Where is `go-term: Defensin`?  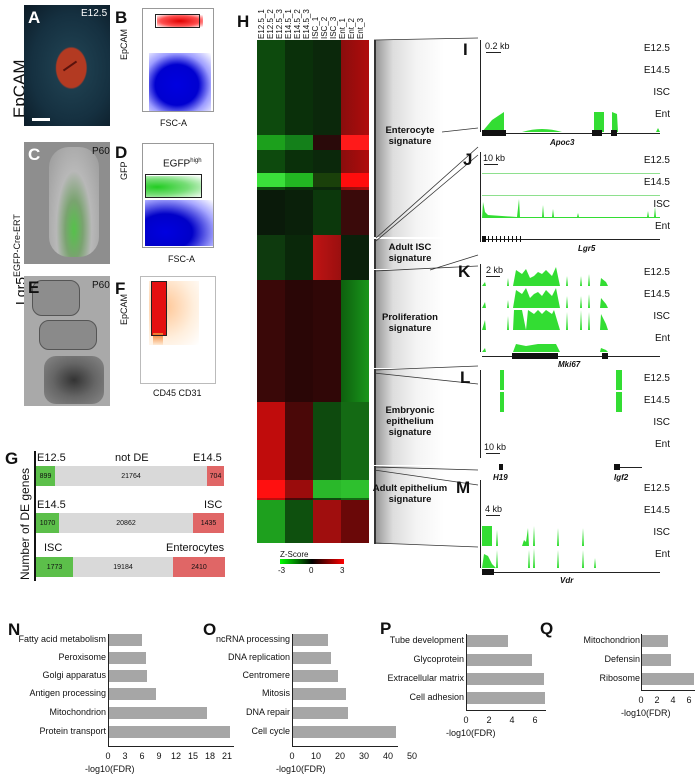 go-term: Defensin is located at coordinates (622, 659).